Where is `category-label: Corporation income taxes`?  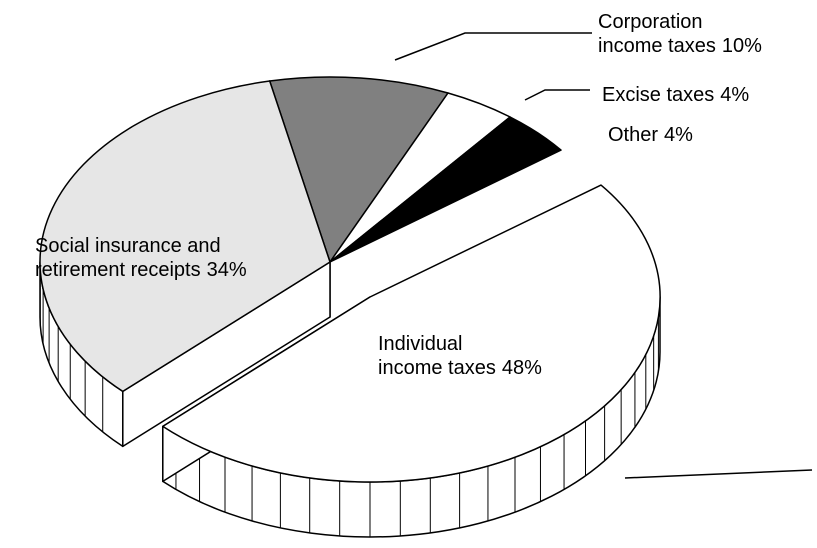 category-label: Corporation income taxes is located at coordinates (657, 34).